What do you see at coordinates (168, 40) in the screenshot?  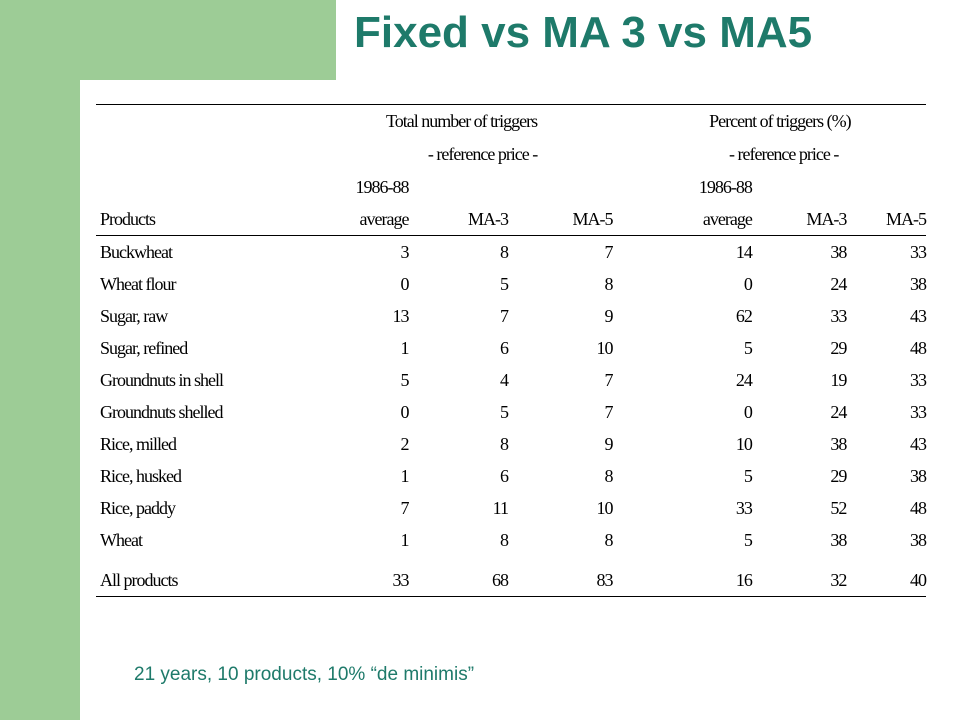 I see `top-green-band` at bounding box center [168, 40].